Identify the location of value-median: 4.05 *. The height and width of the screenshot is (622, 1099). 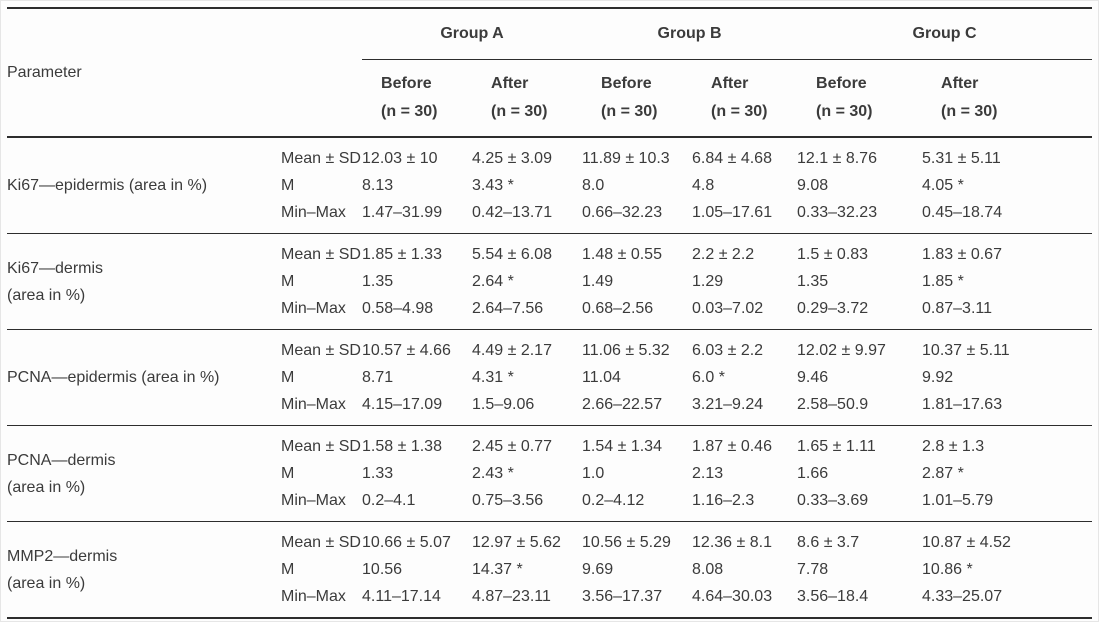
(943, 185).